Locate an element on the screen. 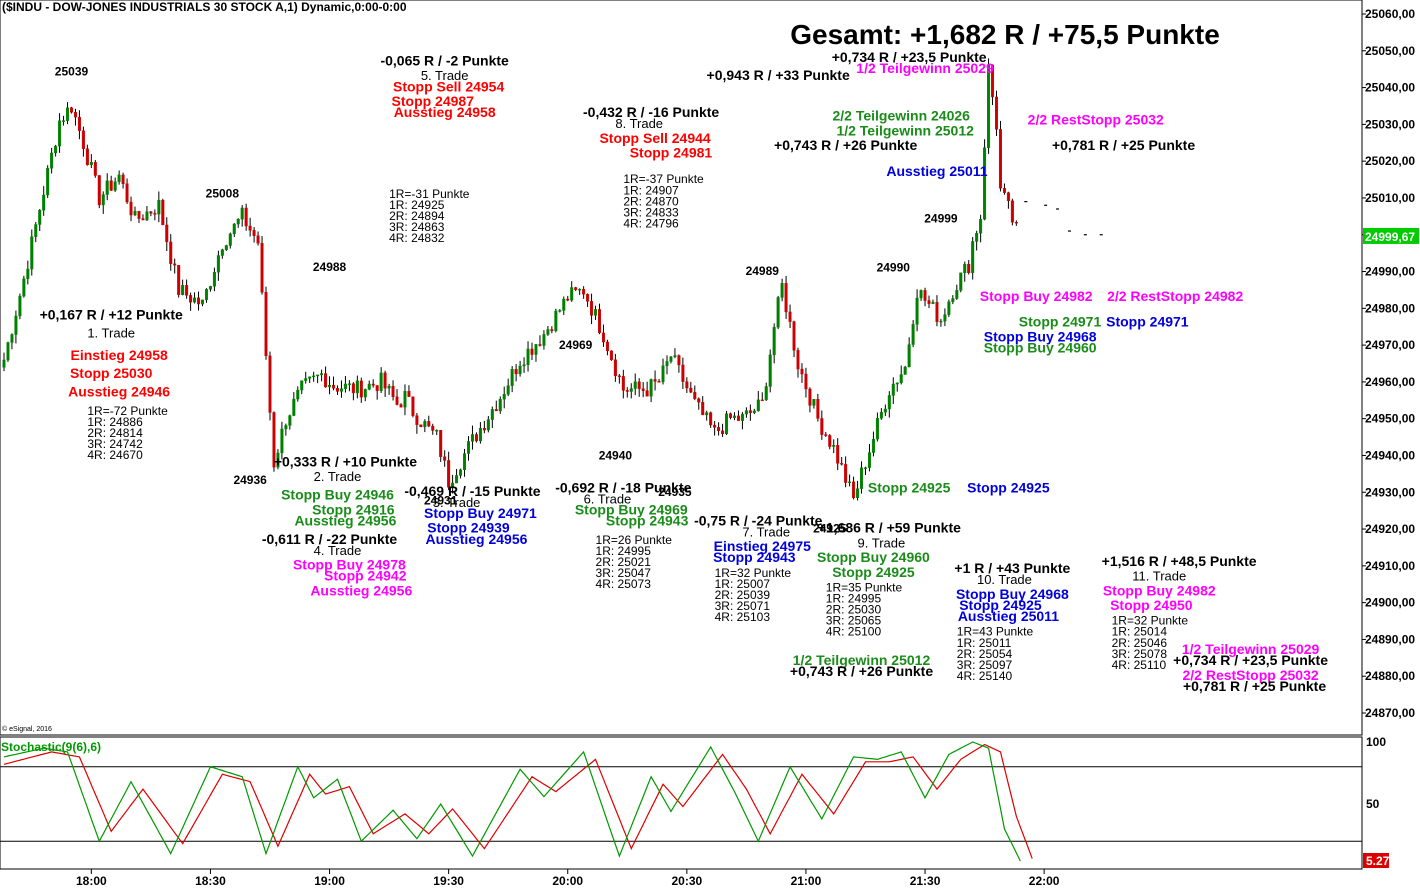 The image size is (1420, 893). annotation-label: +1,516 R / +48,5 Punkte is located at coordinates (1179, 561).